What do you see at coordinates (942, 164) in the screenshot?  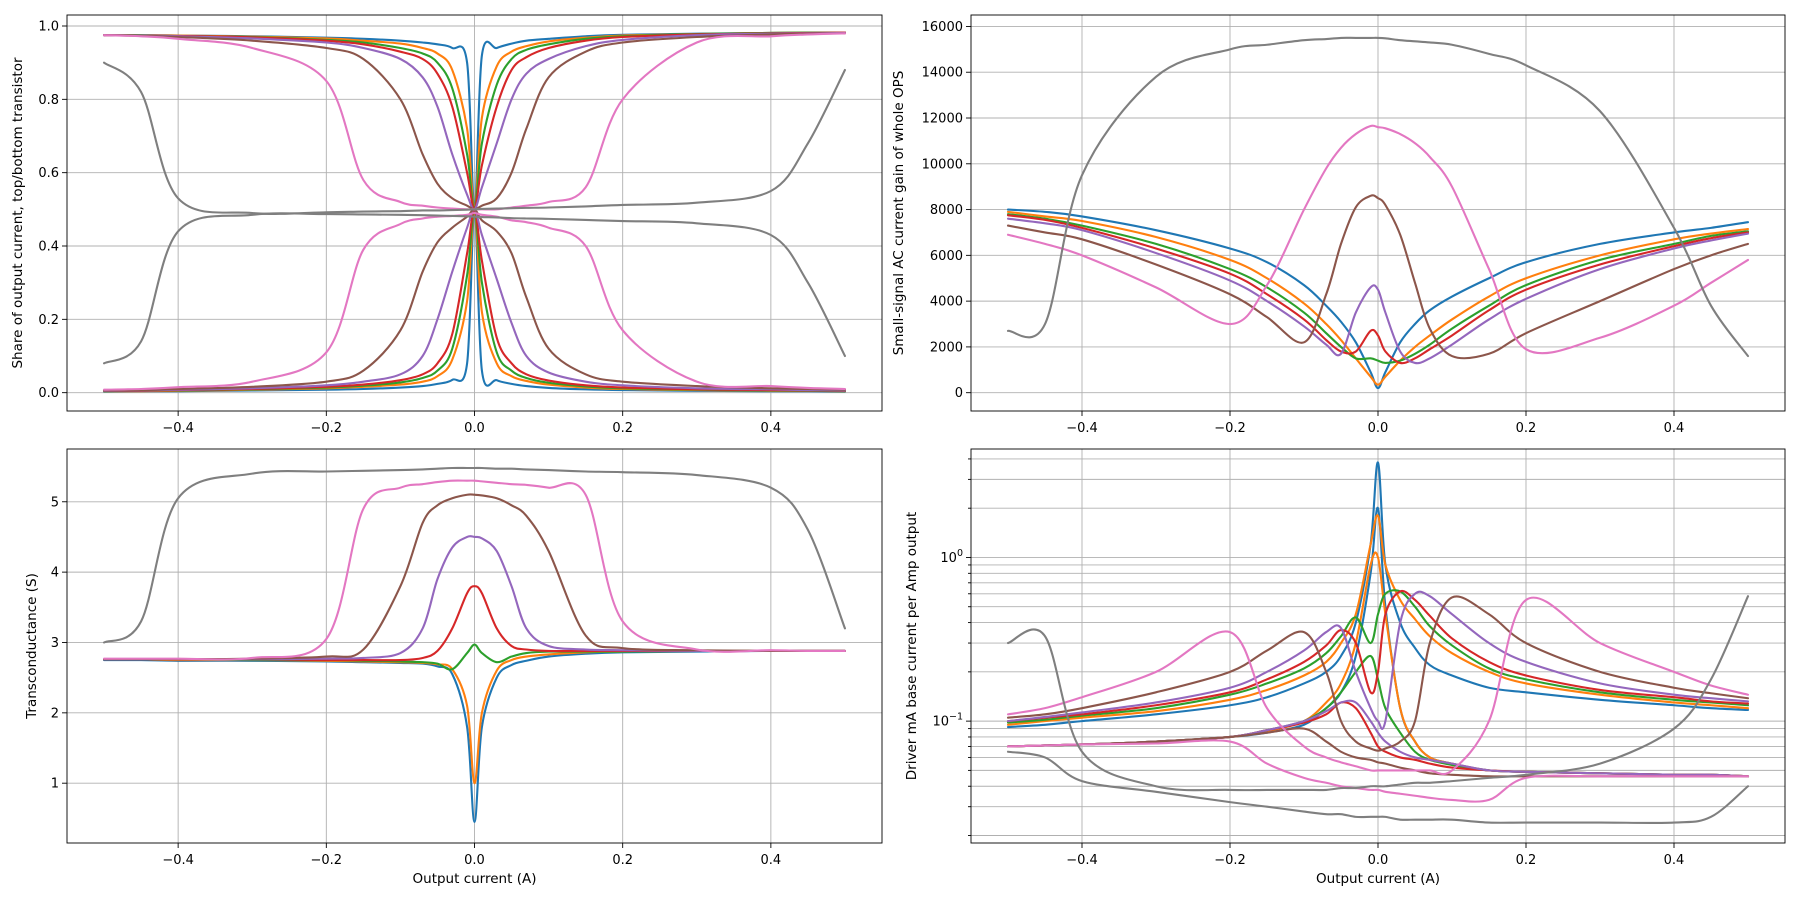 I see `y-tick-label: 10000` at bounding box center [942, 164].